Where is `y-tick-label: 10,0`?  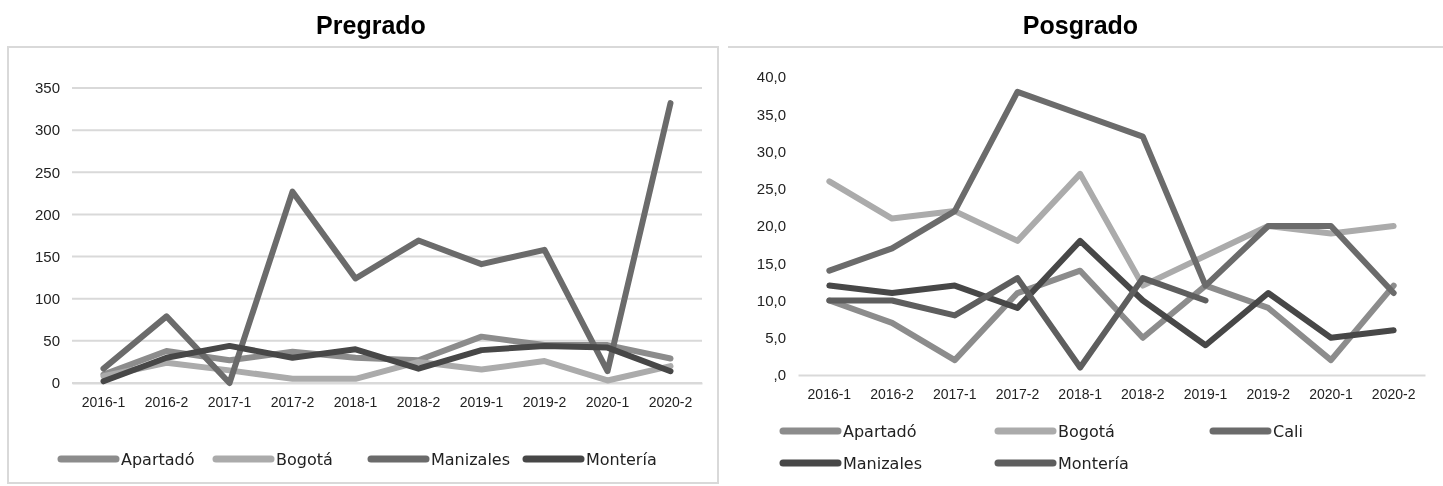
y-tick-label: 10,0 is located at coordinates (771, 300).